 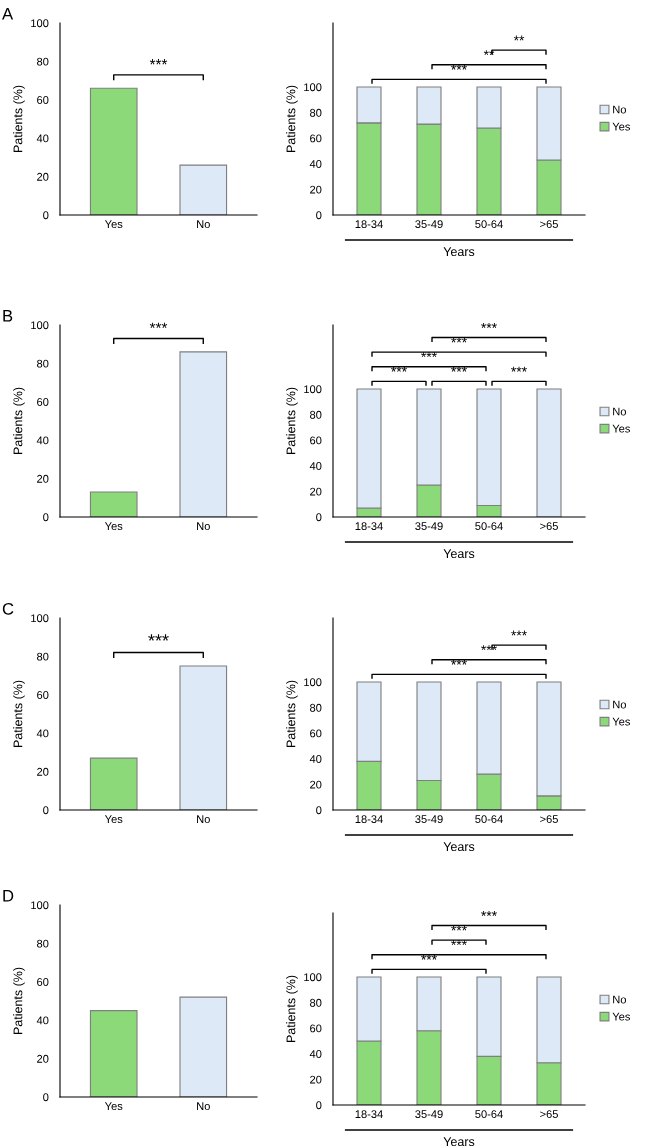 I want to click on bar, so click(x=549, y=452).